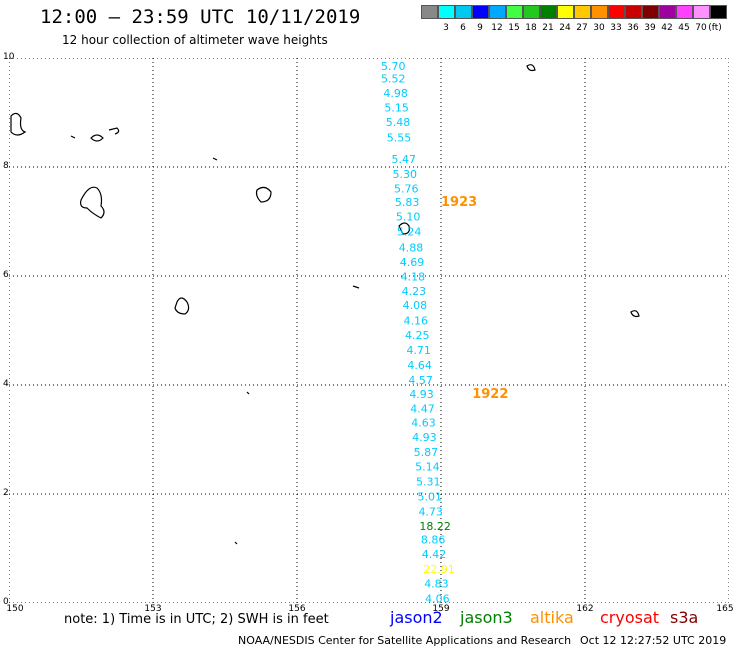  What do you see at coordinates (15, 609) in the screenshot?
I see `x-tick-label: 150` at bounding box center [15, 609].